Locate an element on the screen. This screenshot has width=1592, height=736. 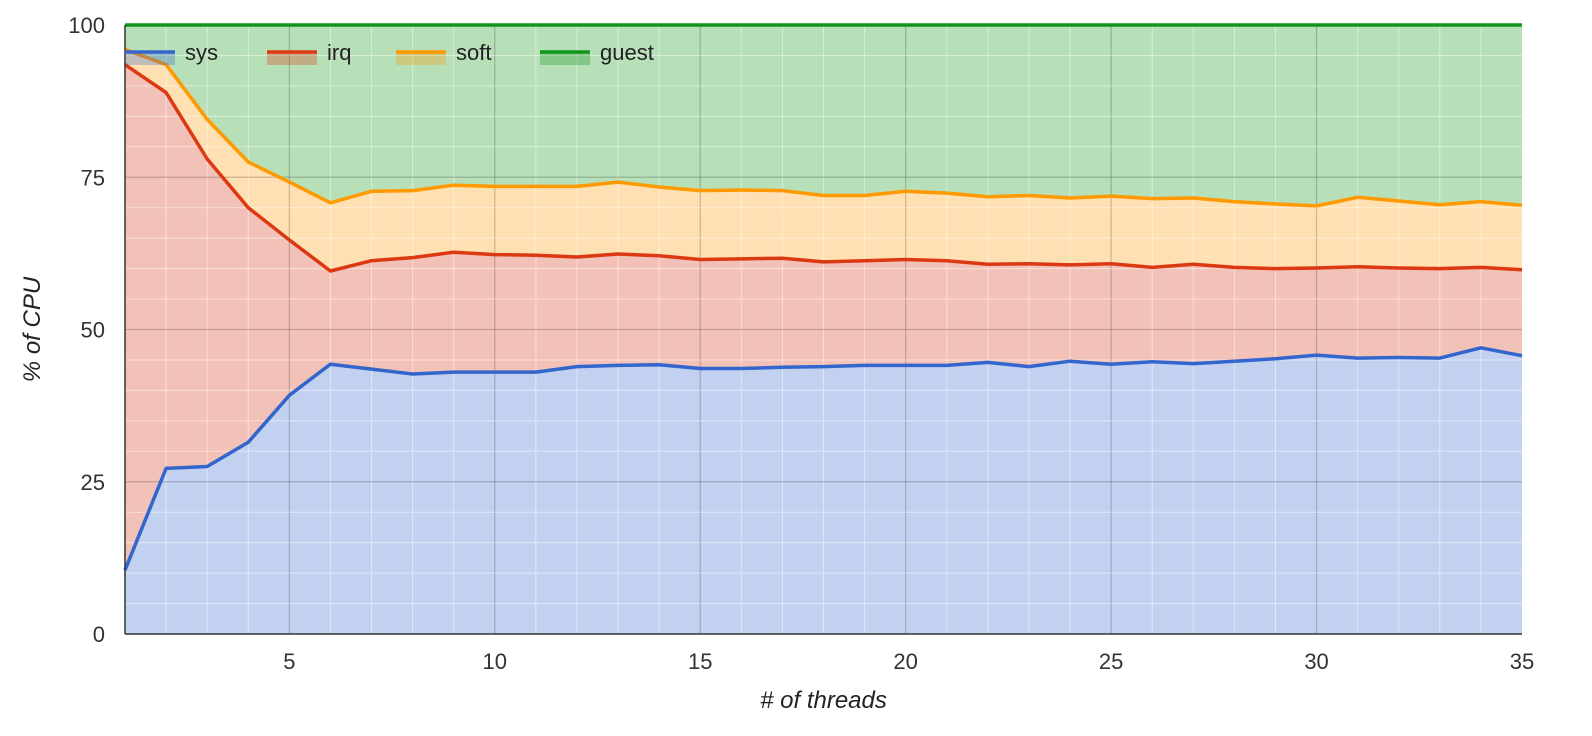
legend-item-irq: irq is located at coordinates (309, 52).